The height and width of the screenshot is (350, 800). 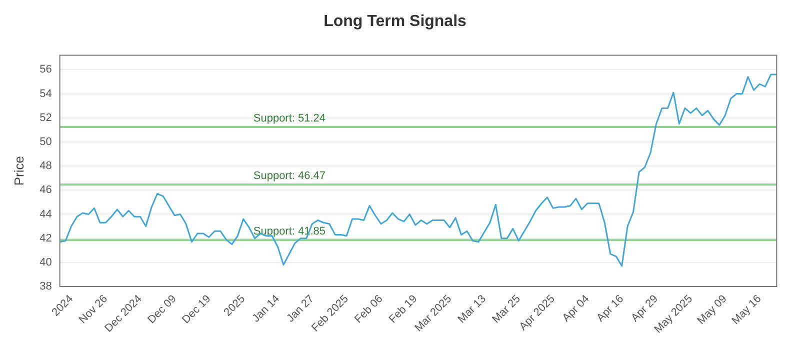 What do you see at coordinates (369, 309) in the screenshot?
I see `x-tick-label: Feb 06` at bounding box center [369, 309].